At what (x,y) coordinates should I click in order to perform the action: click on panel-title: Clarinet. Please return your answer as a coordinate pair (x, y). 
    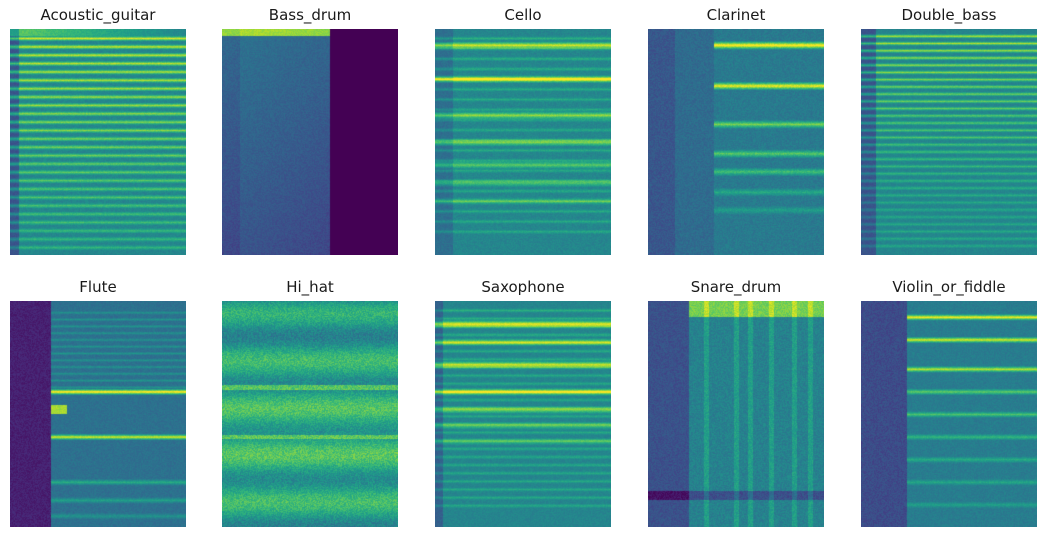
    Looking at the image, I should click on (736, 15).